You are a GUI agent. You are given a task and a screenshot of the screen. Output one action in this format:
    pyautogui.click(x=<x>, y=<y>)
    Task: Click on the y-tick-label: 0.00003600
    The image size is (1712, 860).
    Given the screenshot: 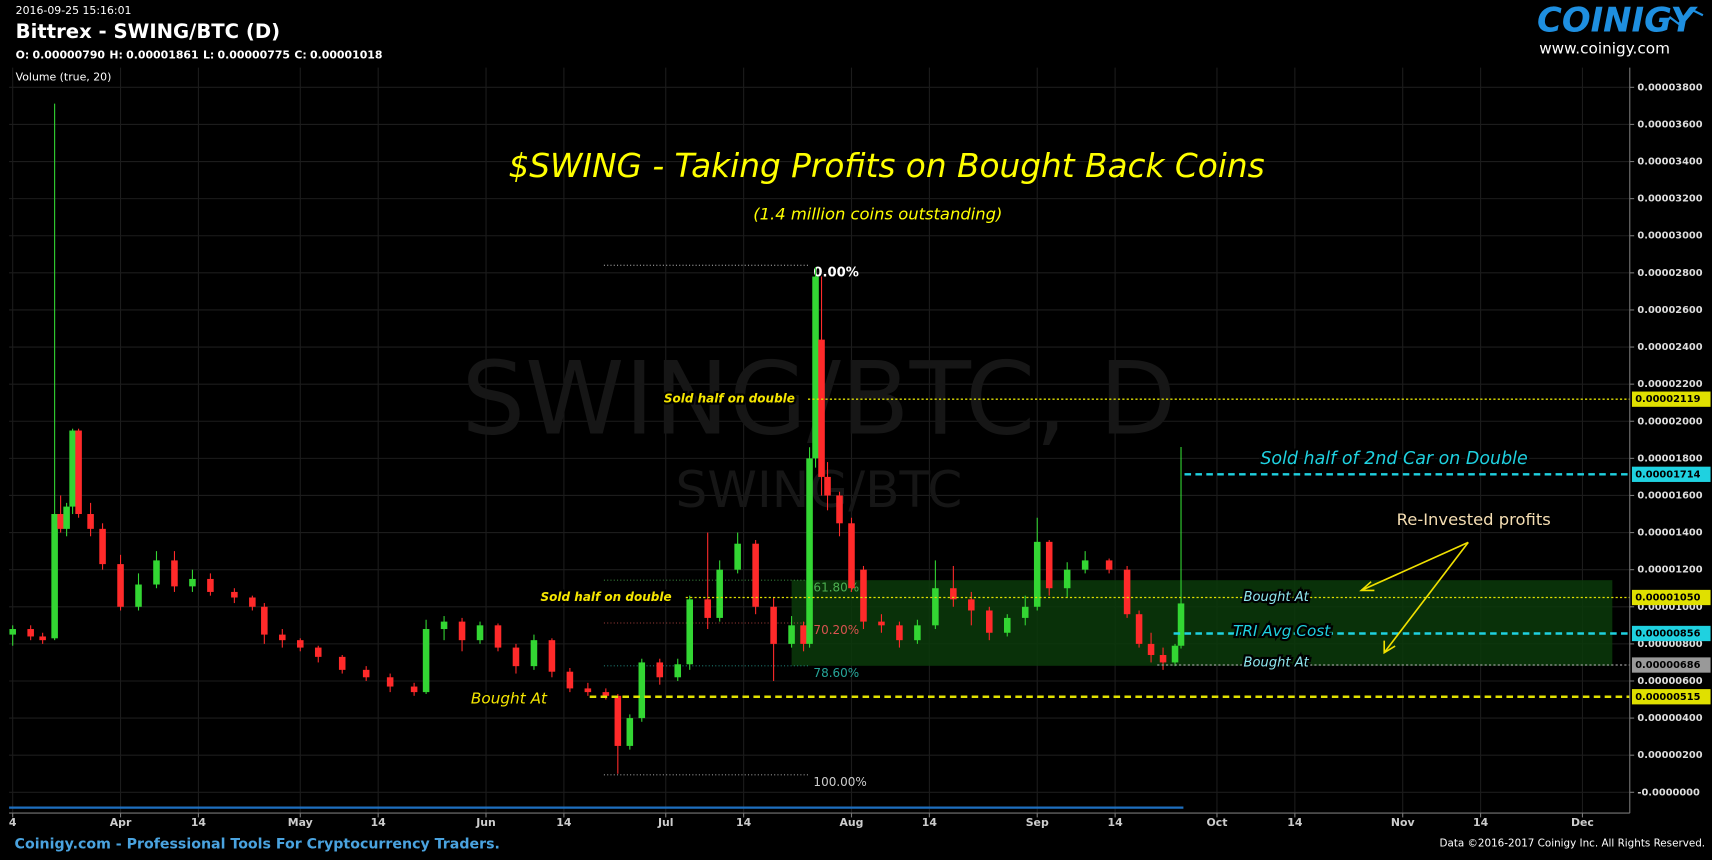 What is the action you would take?
    pyautogui.click(x=1669, y=124)
    